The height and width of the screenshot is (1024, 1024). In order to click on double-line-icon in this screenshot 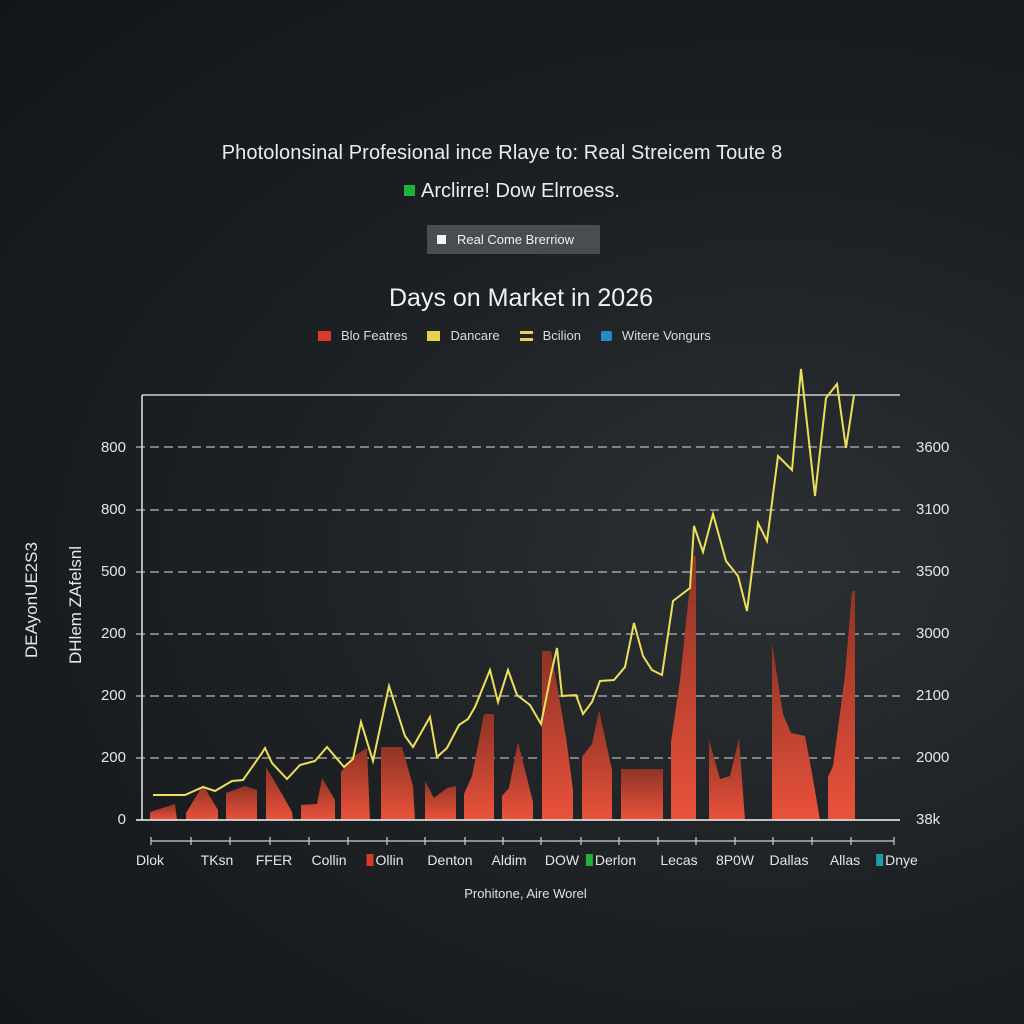, I will do `click(526, 335)`.